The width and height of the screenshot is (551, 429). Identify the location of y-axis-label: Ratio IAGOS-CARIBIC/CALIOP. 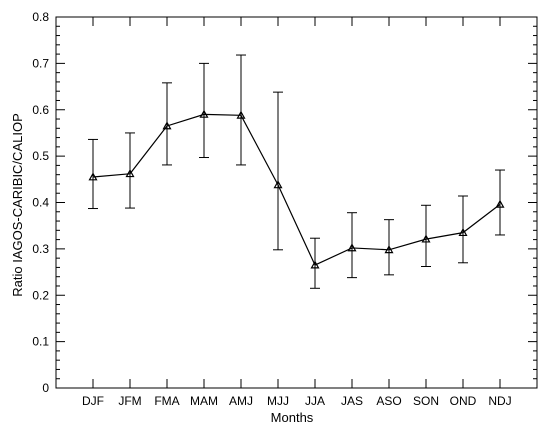
(17, 205).